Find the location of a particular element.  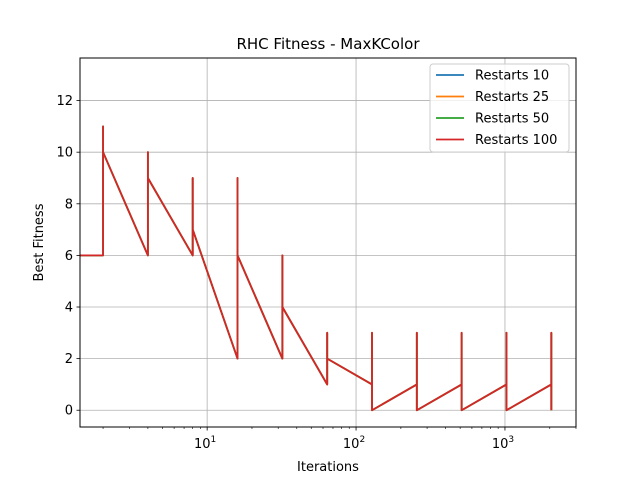

legend-label: Restarts 50 is located at coordinates (512, 119).